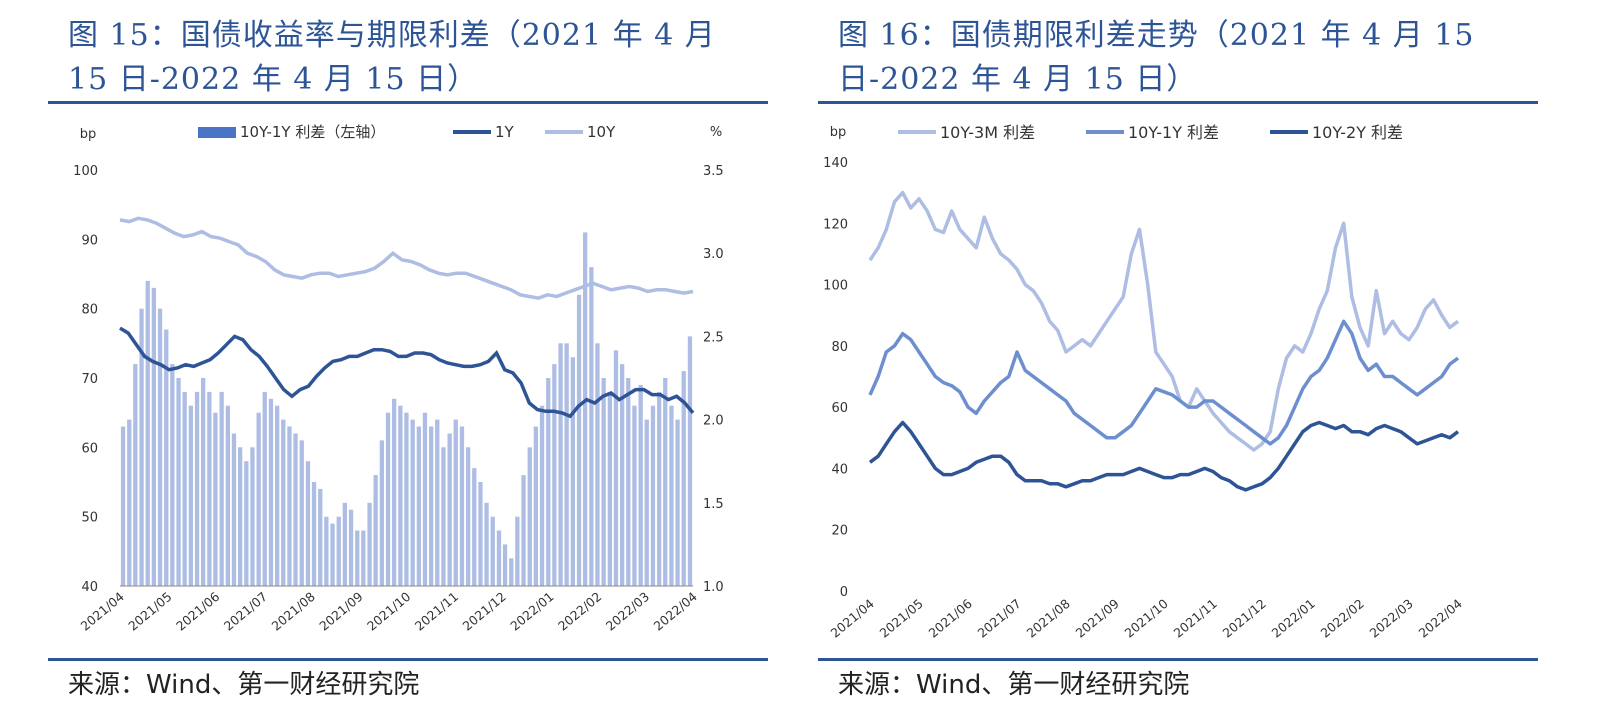 This screenshot has width=1598, height=719. I want to click on x-tick-label: 2021/11, so click(1195, 618).